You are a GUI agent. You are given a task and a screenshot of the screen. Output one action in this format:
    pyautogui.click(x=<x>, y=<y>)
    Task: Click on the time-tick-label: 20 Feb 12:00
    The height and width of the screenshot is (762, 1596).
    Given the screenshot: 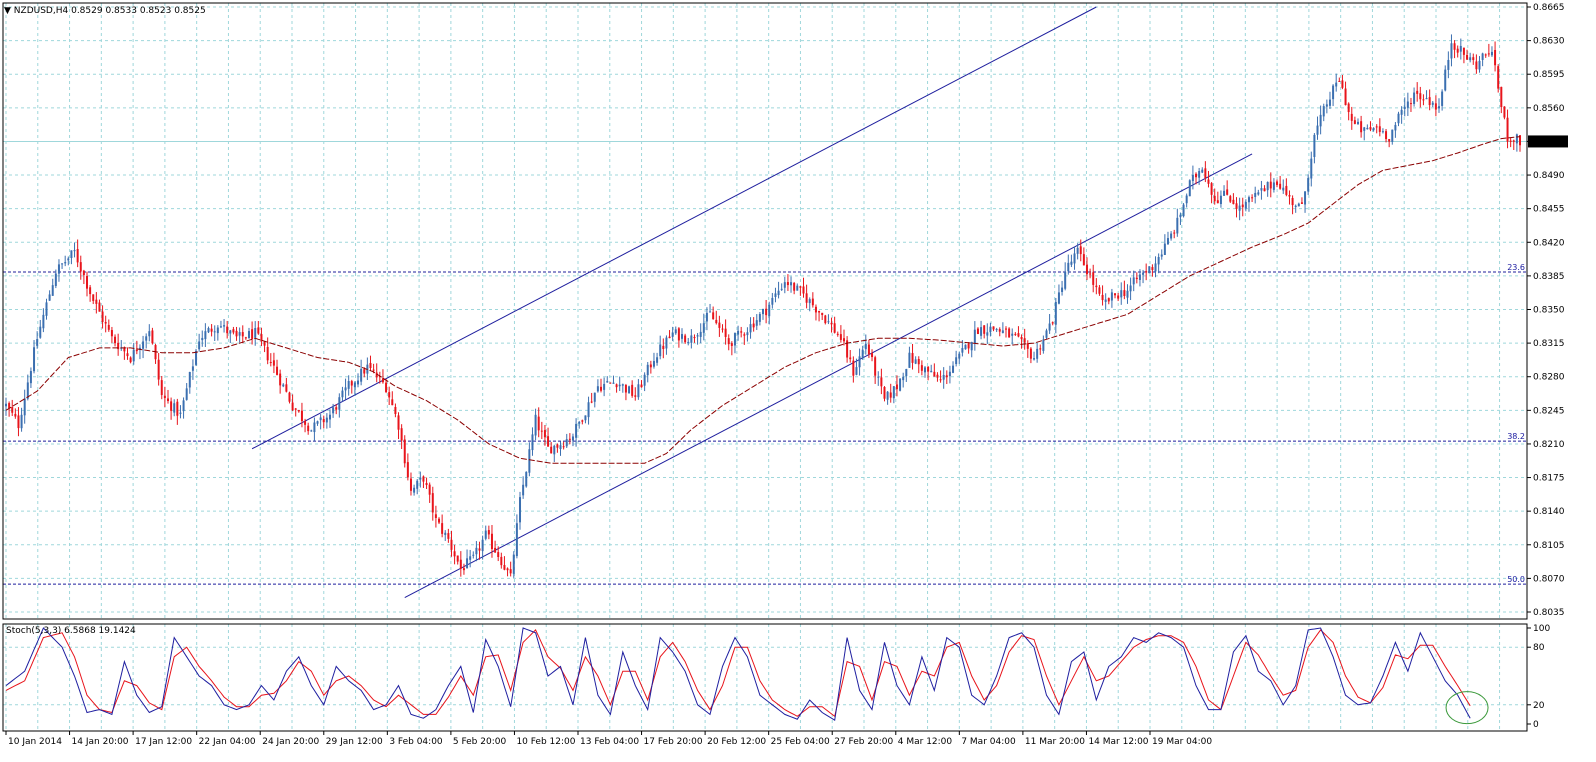 What is the action you would take?
    pyautogui.click(x=736, y=742)
    